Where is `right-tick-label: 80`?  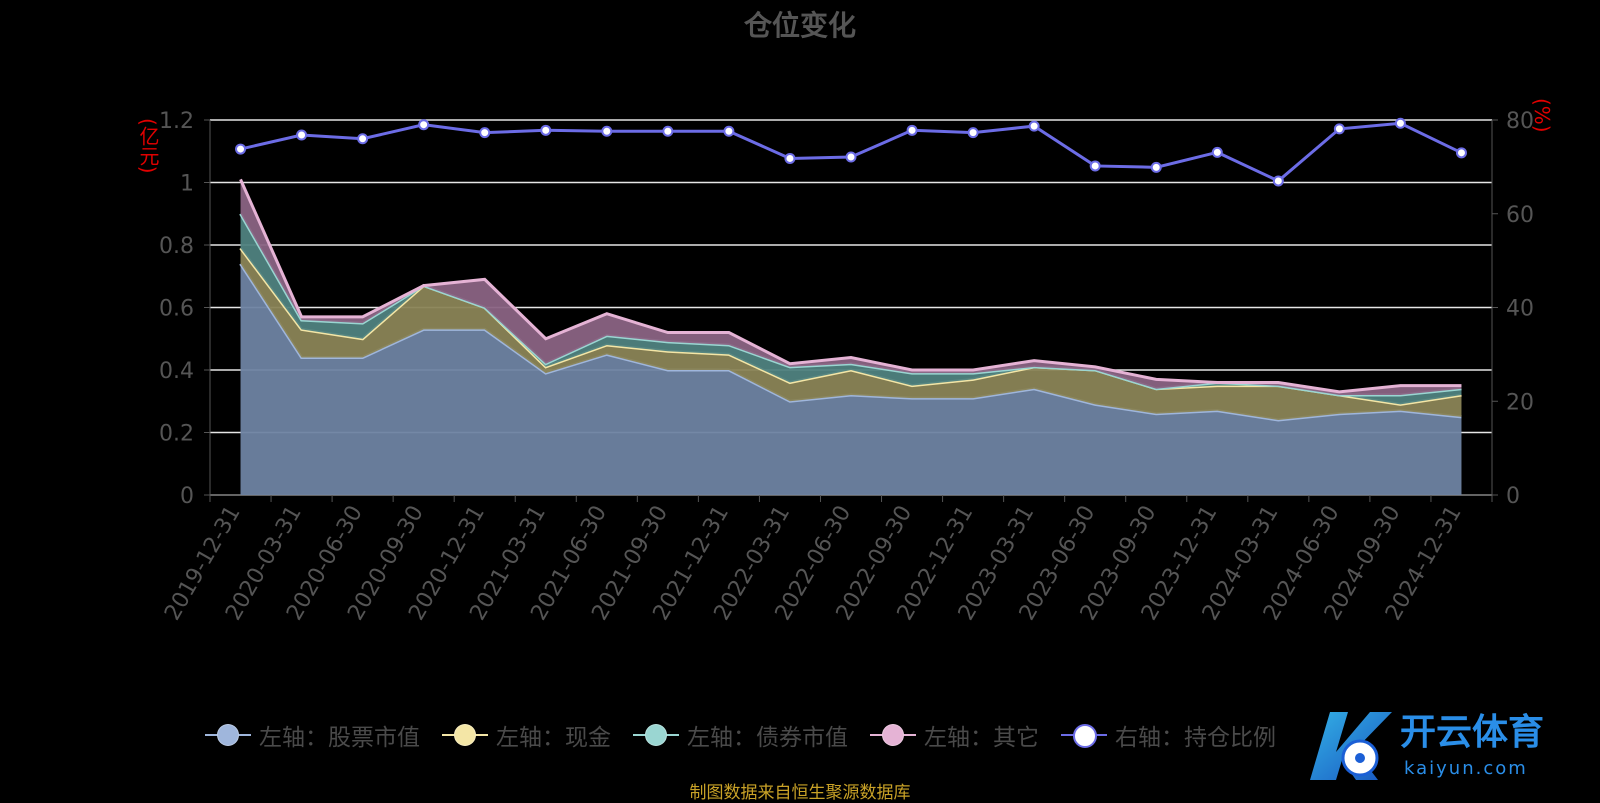 right-tick-label: 80 is located at coordinates (1520, 121).